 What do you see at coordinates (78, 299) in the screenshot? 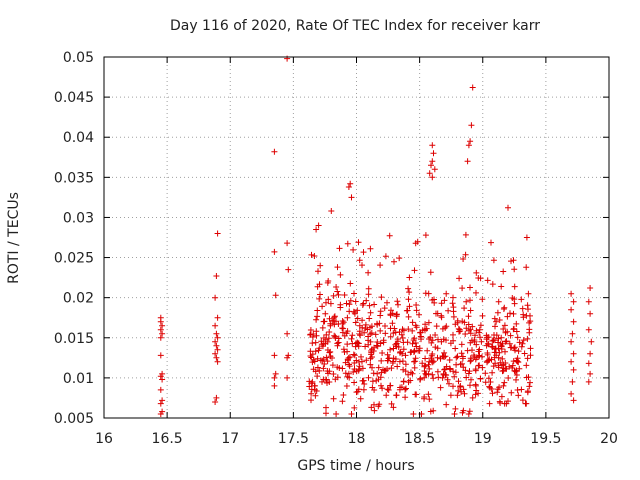
I see `y-tick-label: 0.02` at bounding box center [78, 299].